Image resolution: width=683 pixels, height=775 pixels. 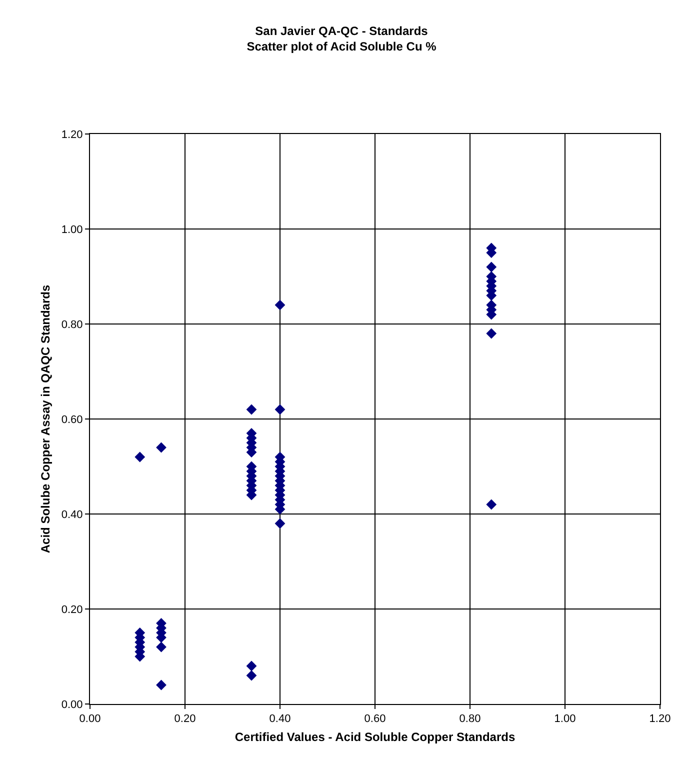 What do you see at coordinates (72, 134) in the screenshot?
I see `y-tick-label: 1.20` at bounding box center [72, 134].